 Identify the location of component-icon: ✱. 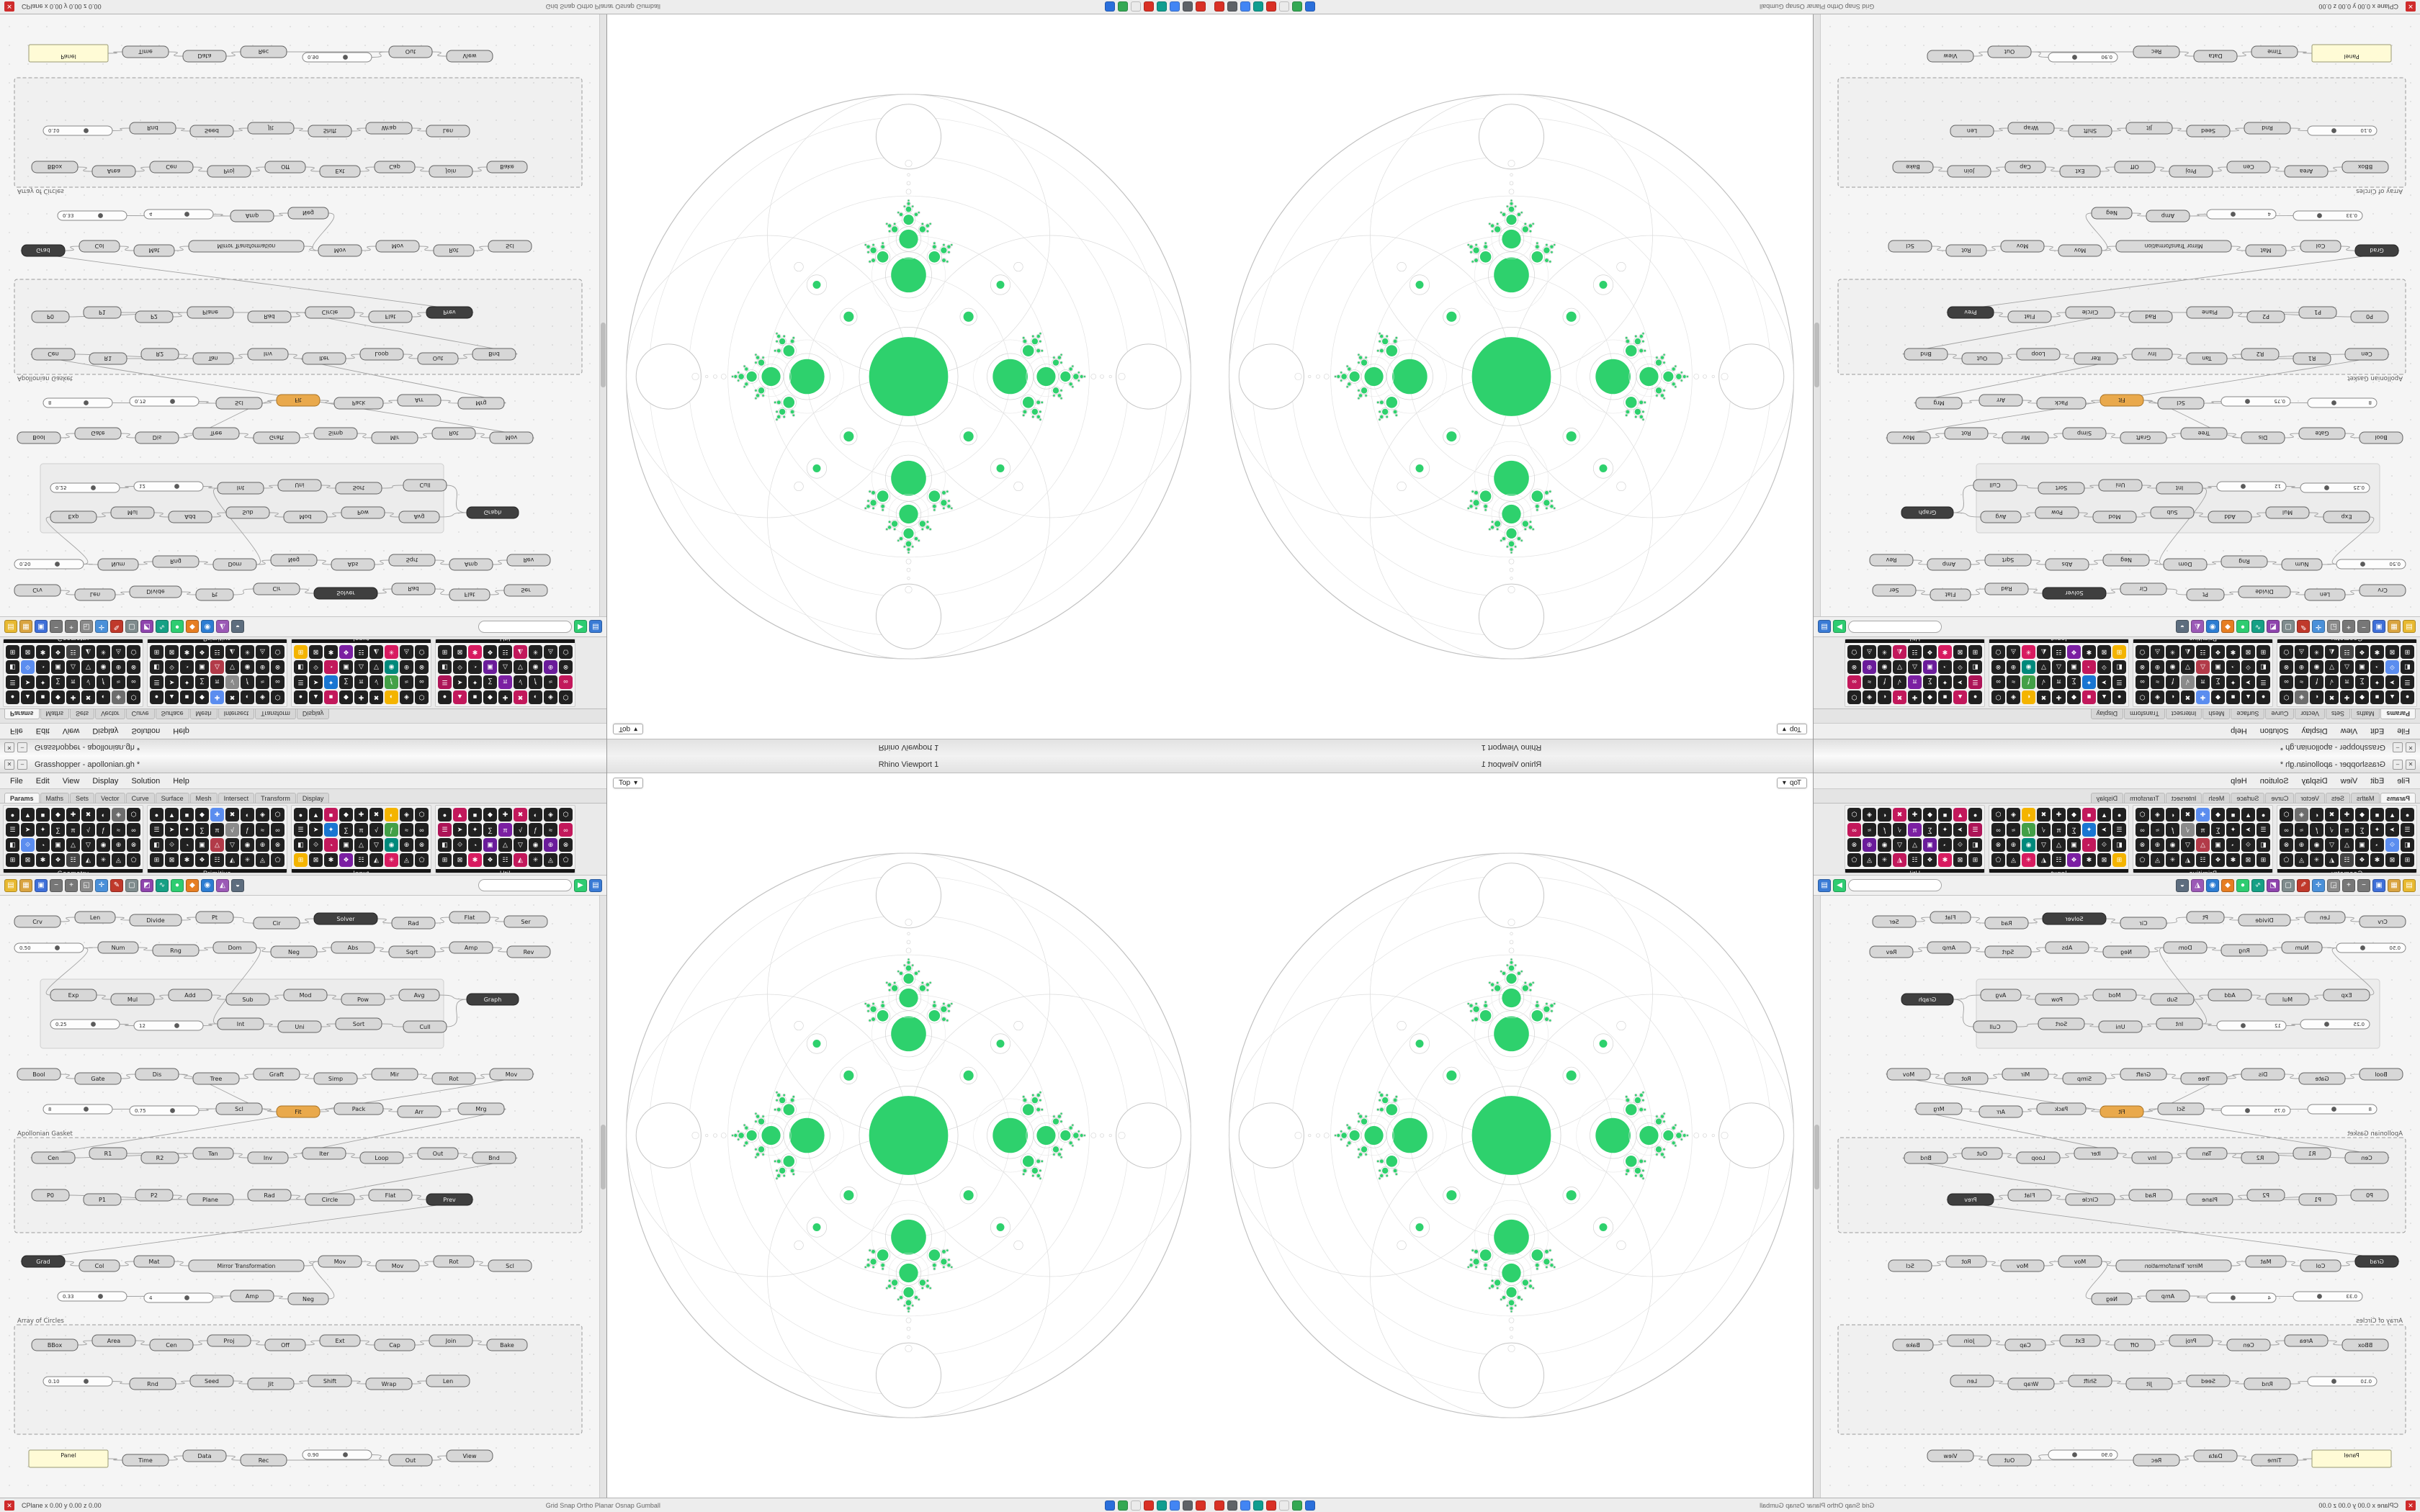
(2089, 652).